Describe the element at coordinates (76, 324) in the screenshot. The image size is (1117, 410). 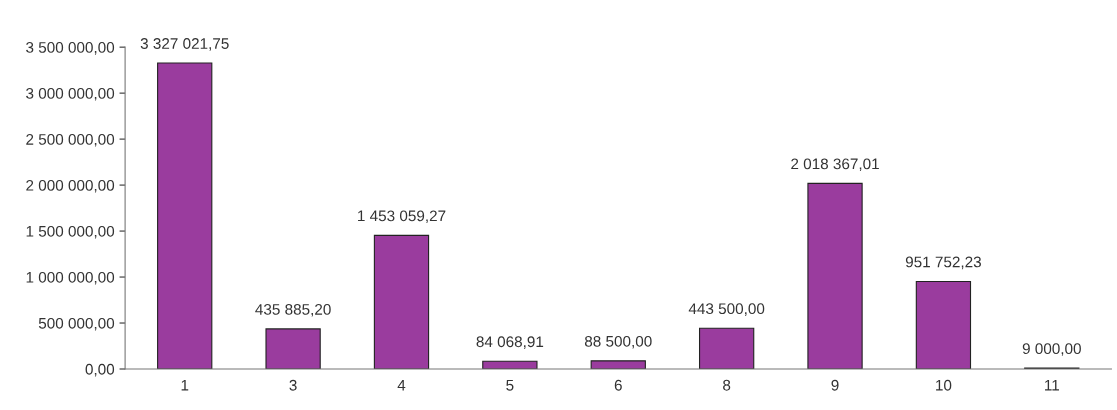
I see `y-tick-label: 500 000,00` at that location.